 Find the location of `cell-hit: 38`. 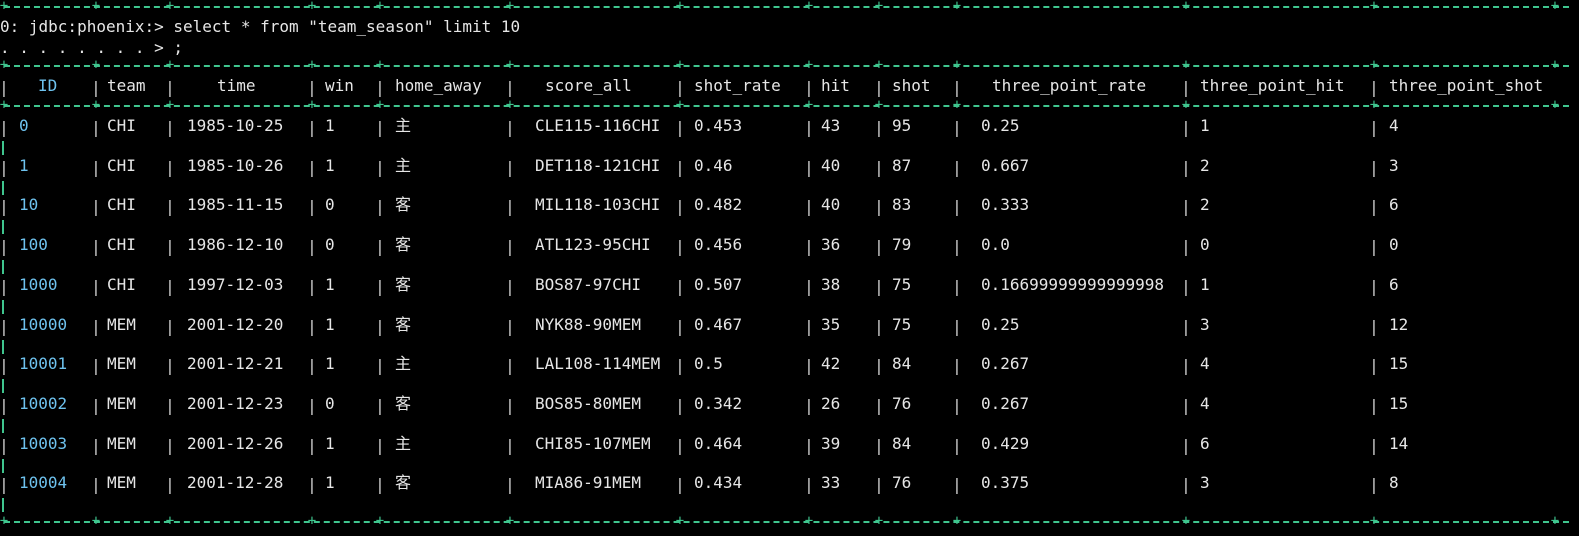

cell-hit: 38 is located at coordinates (831, 284).